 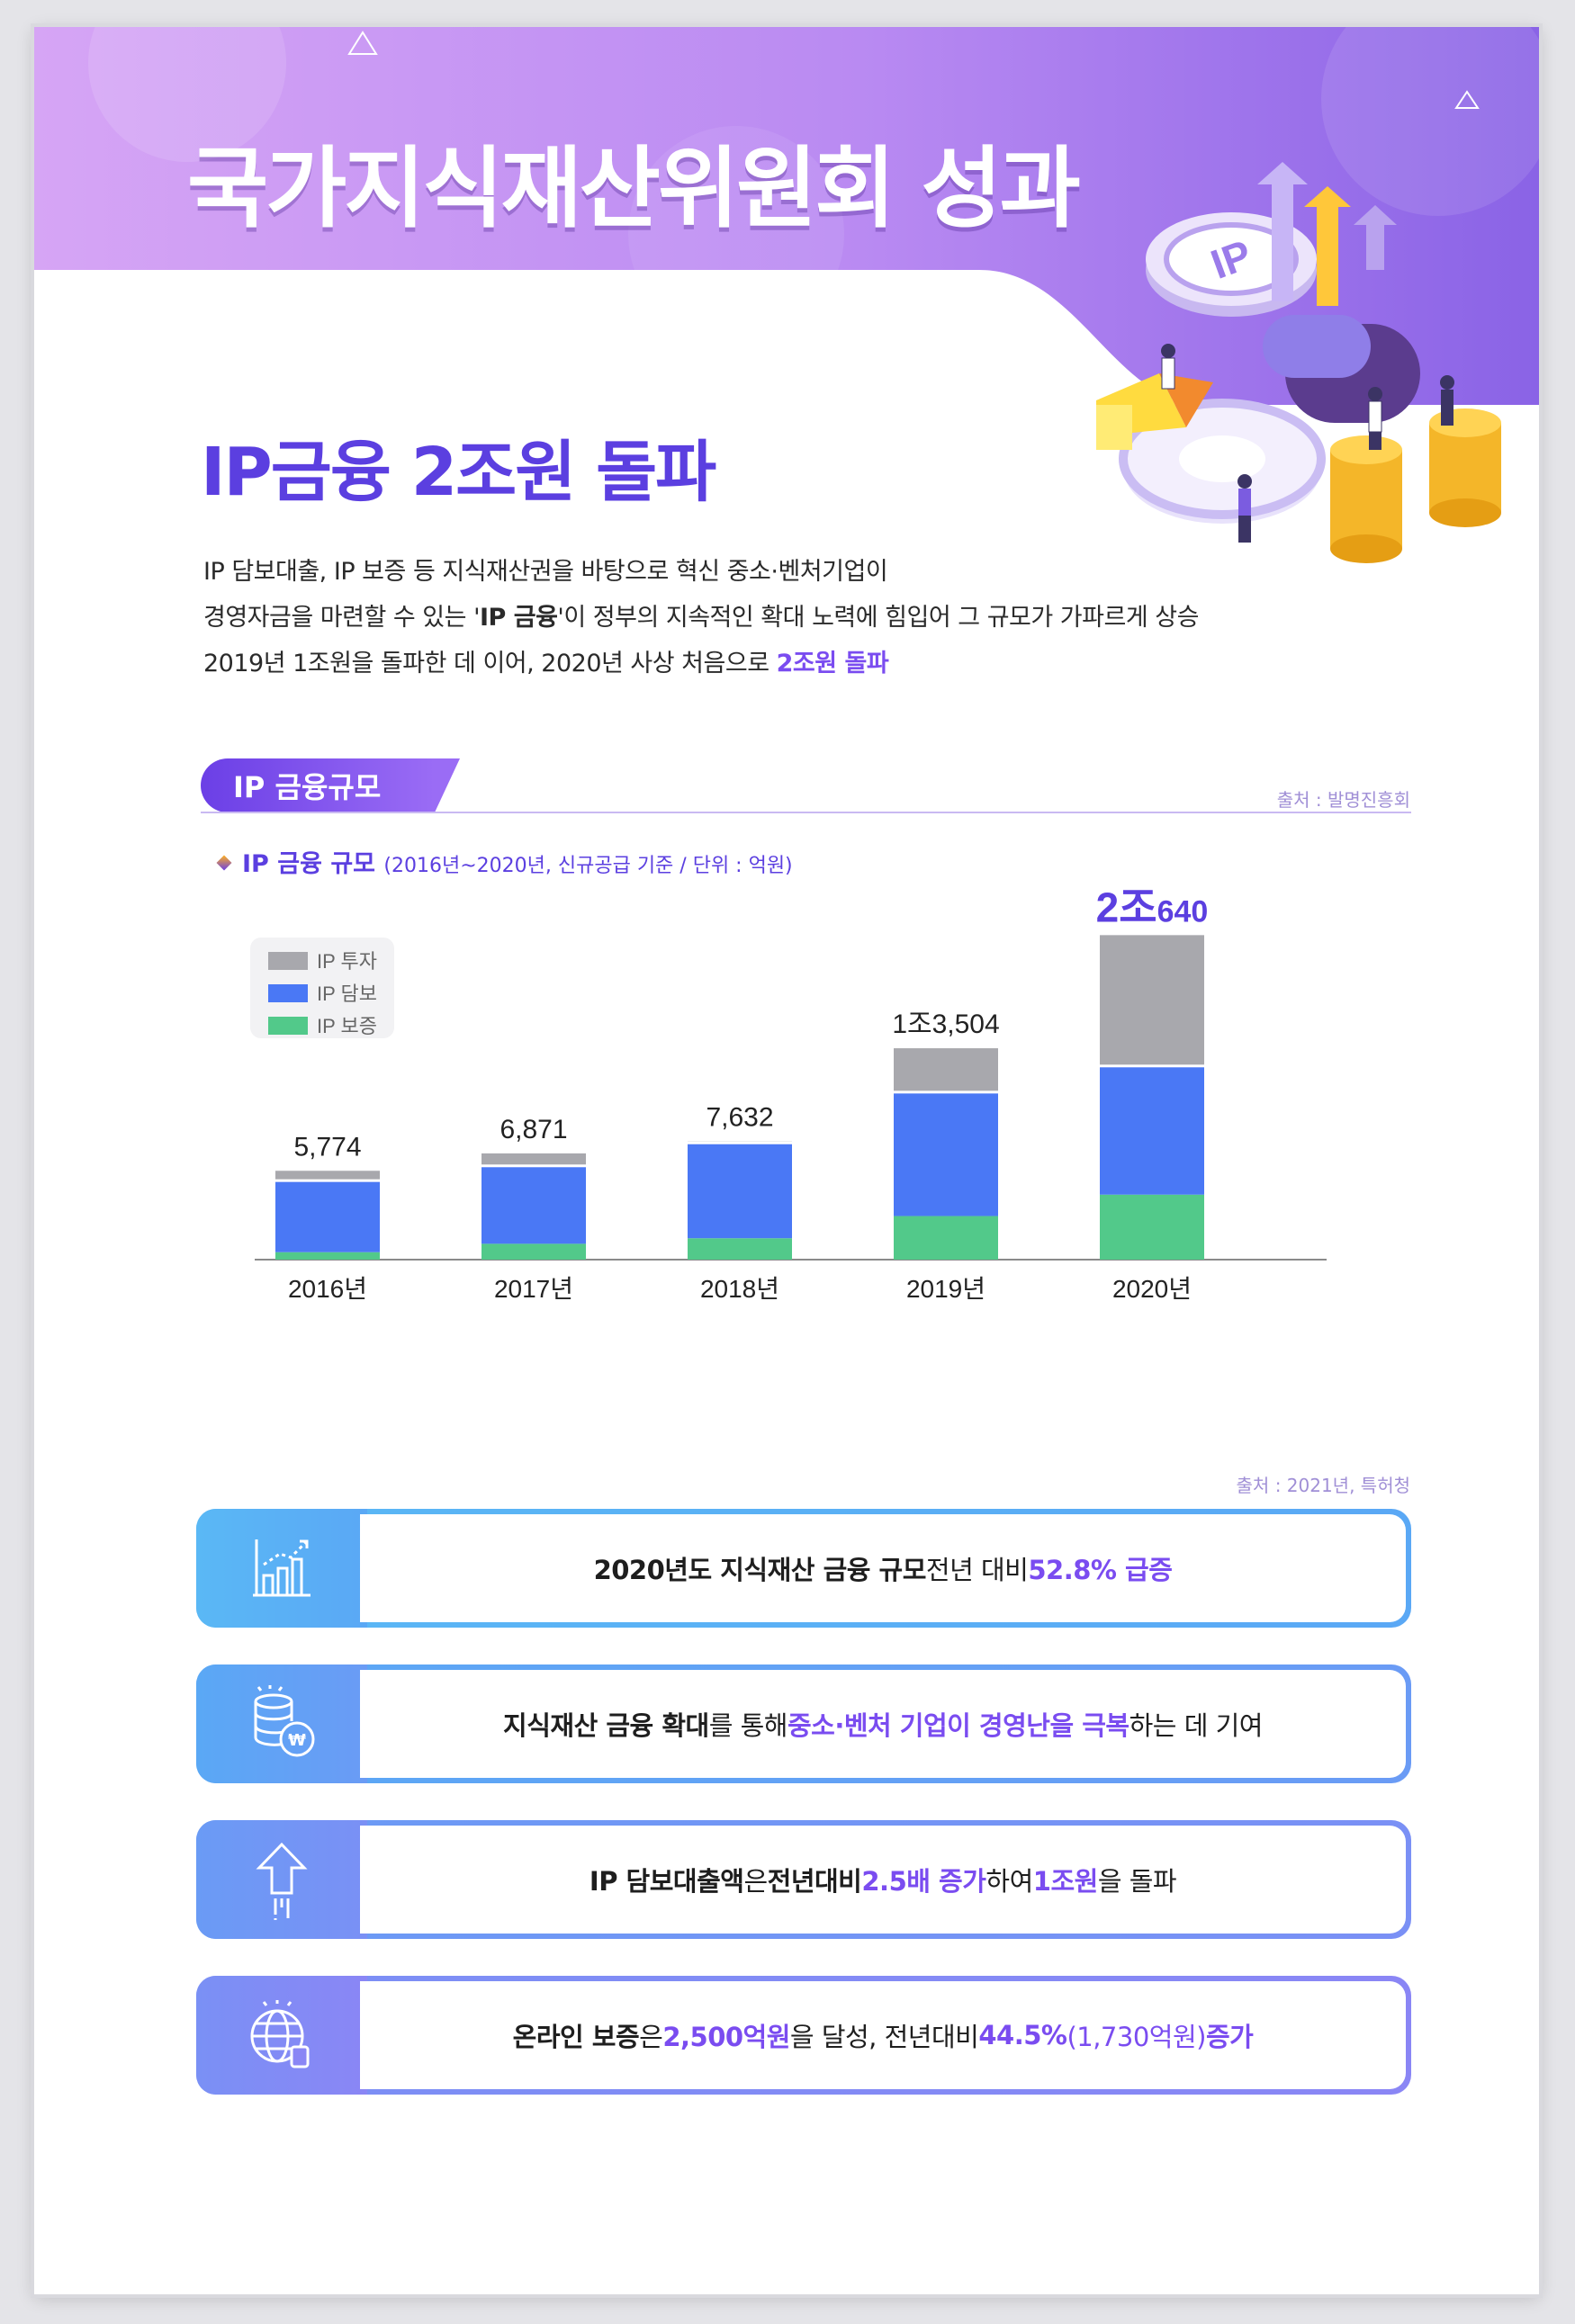 I want to click on intro-line-1: IP 담보대출, IP 보증 등 지식재산권을 바탕으로 혁신 중소·벤처기업이, so click(x=545, y=572).